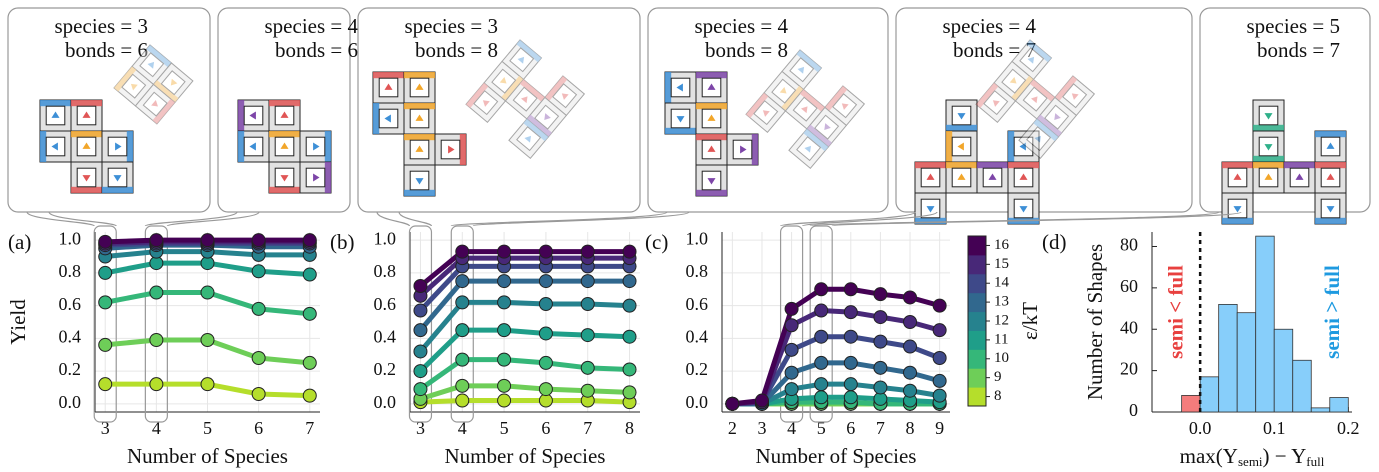 The image size is (1379, 472). What do you see at coordinates (70, 369) in the screenshot?
I see `y-tick-label: 0.2` at bounding box center [70, 369].